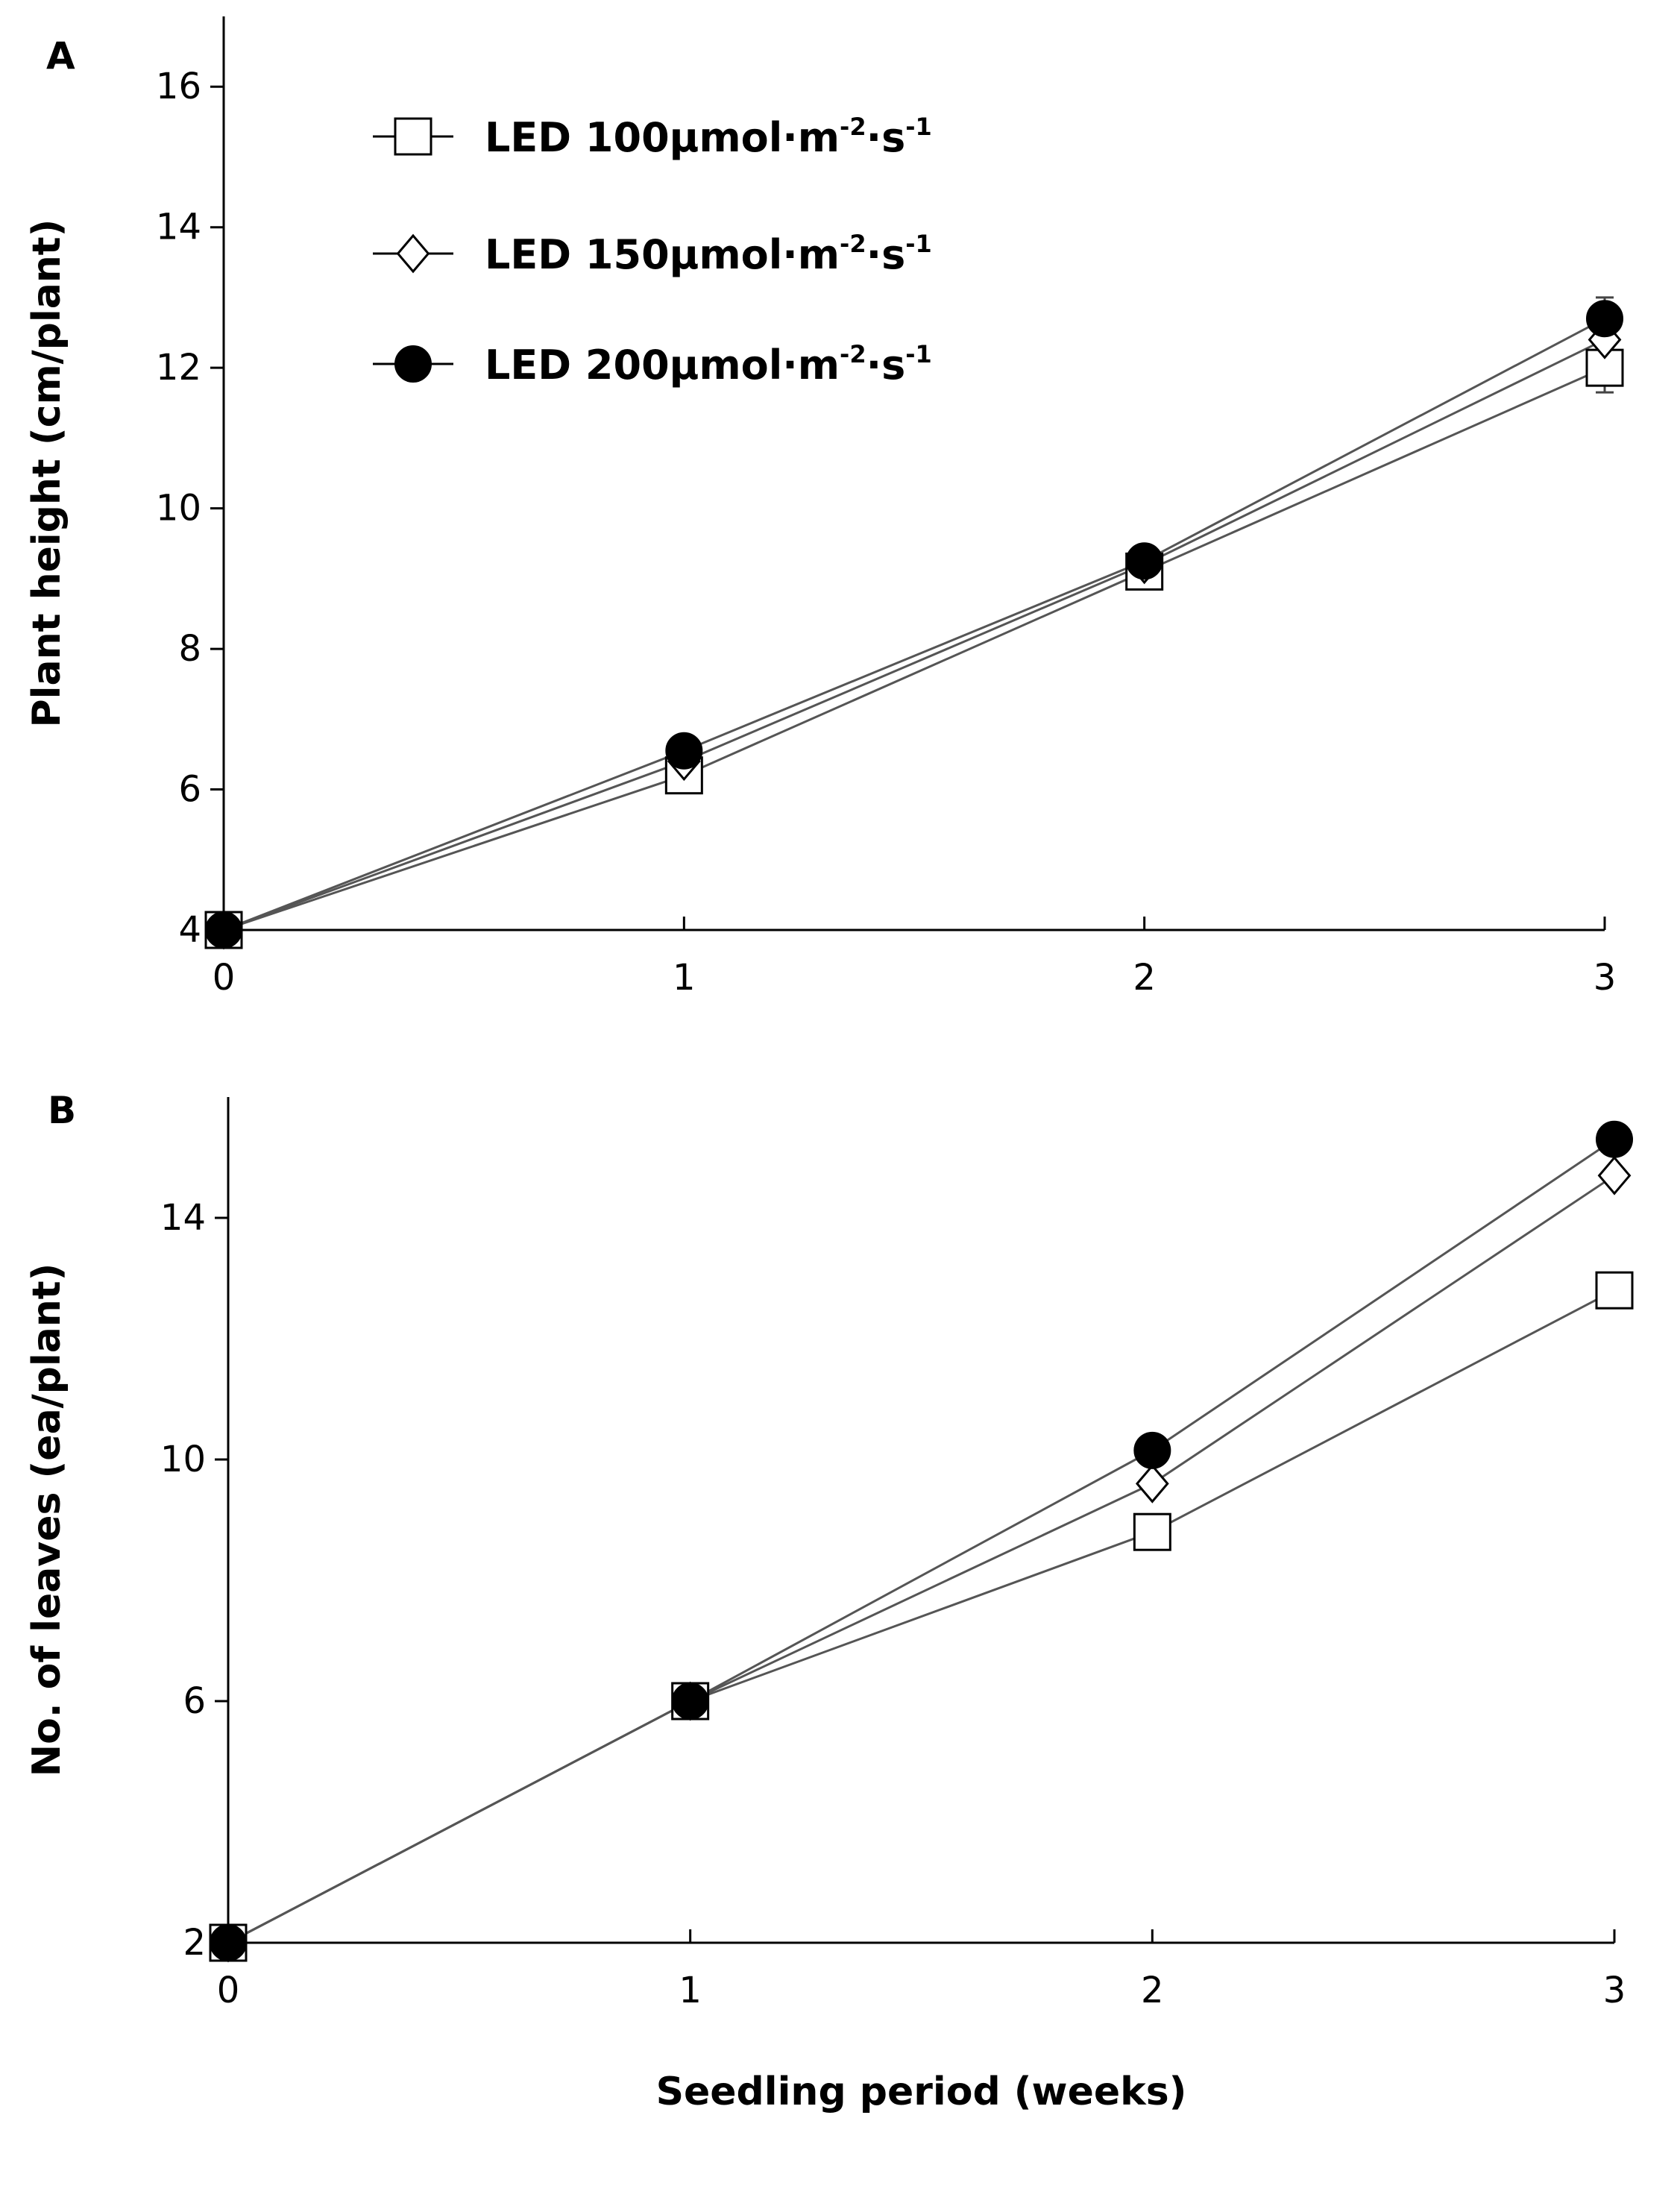  Describe the element at coordinates (189, 930) in the screenshot. I see `y-tick-label: 4` at that location.